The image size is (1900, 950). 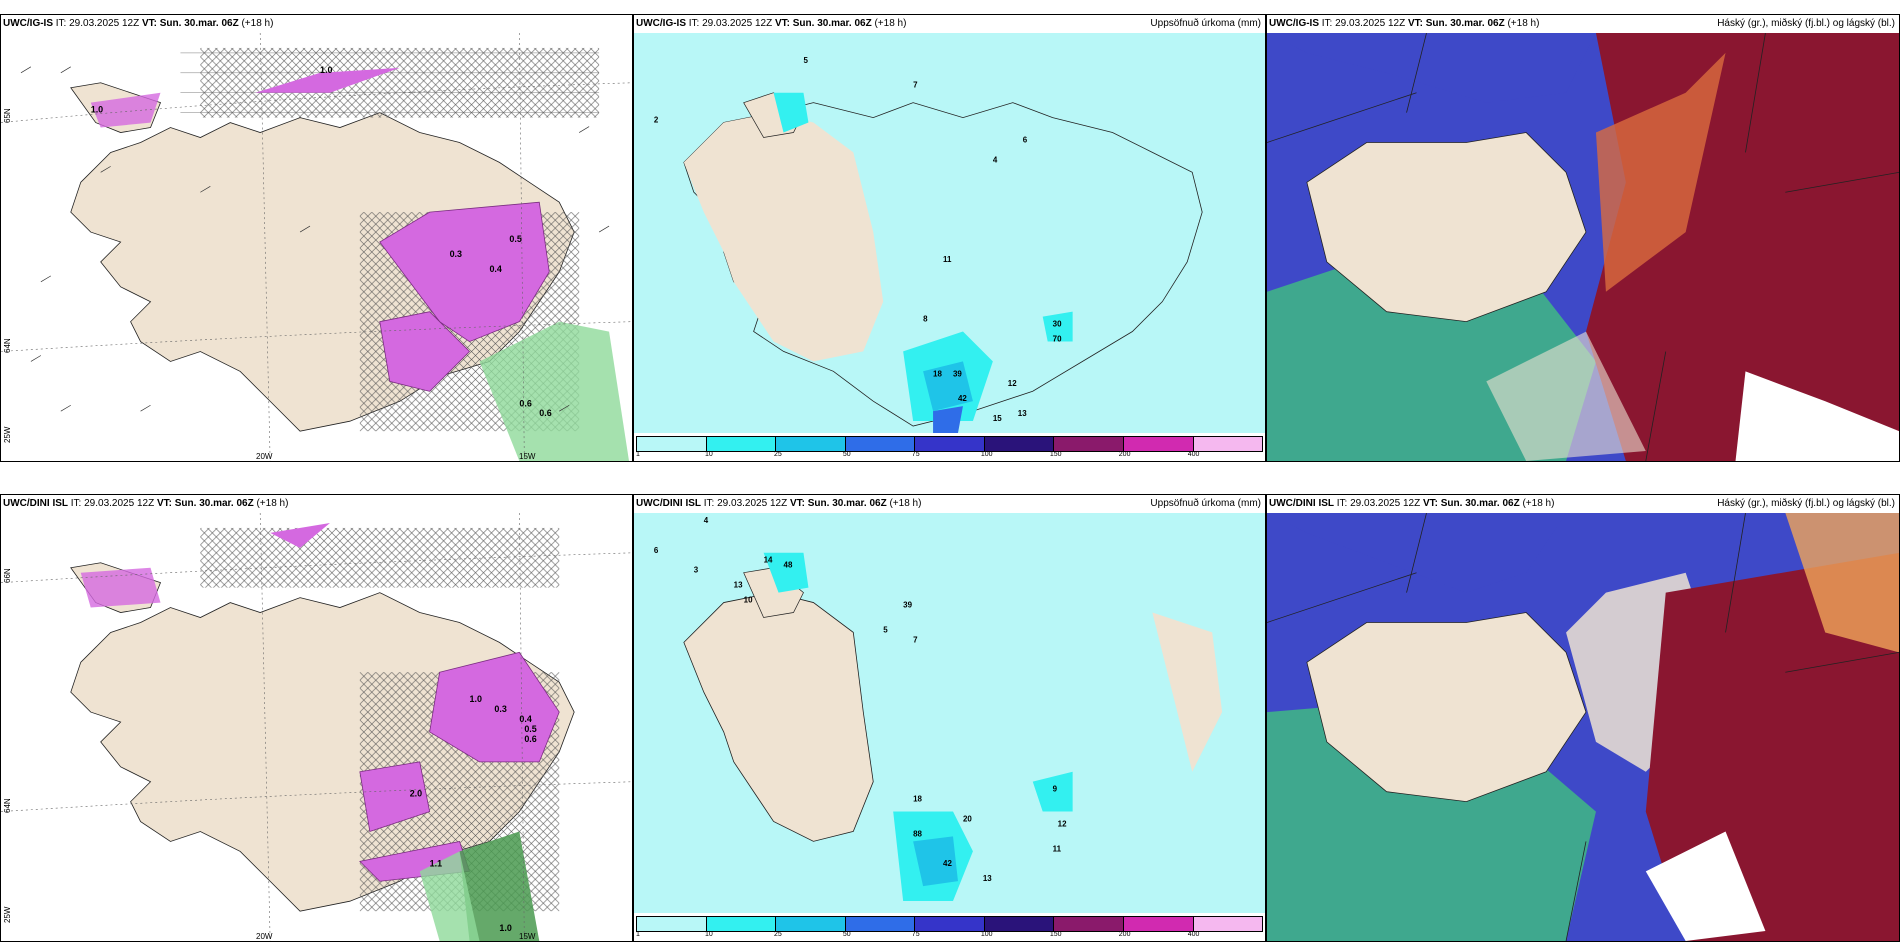 What do you see at coordinates (7, 115) in the screenshot?
I see `lat-tick: 65N` at bounding box center [7, 115].